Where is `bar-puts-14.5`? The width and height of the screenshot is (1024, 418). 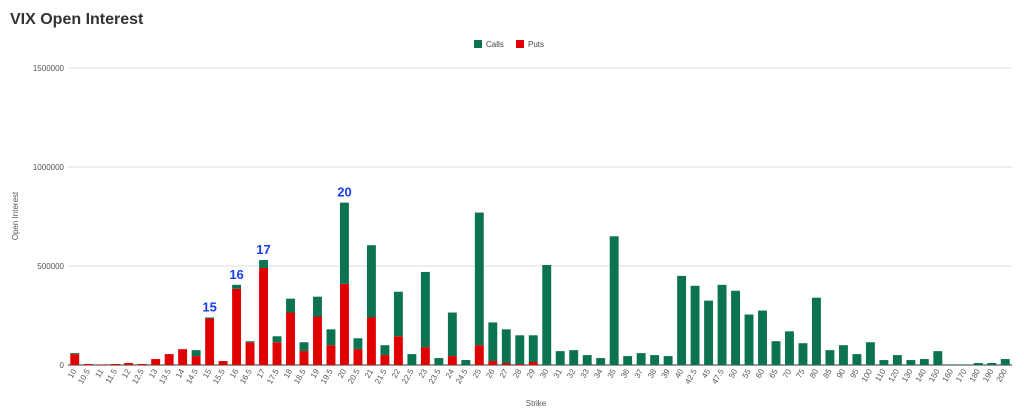 bar-puts-14.5 is located at coordinates (196, 360).